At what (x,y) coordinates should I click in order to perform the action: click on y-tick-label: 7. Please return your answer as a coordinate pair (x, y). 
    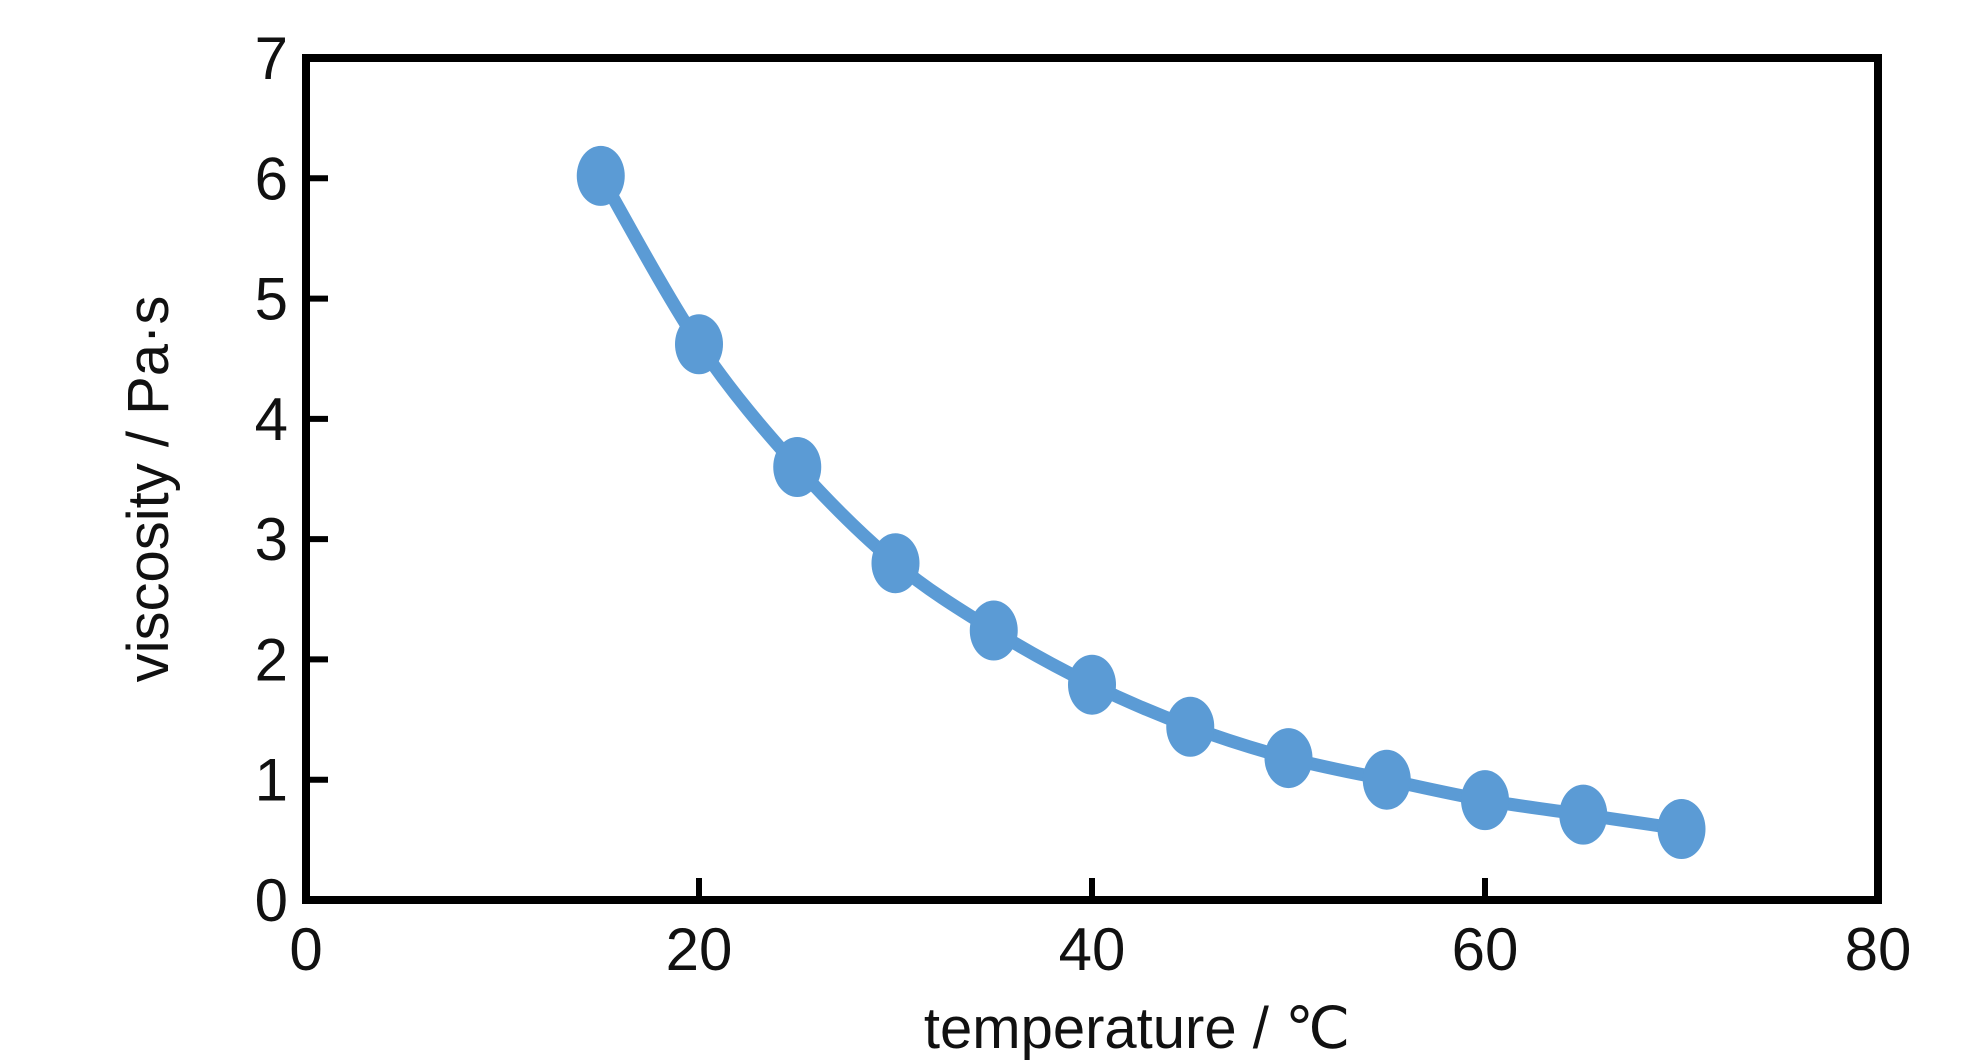
    Looking at the image, I should click on (271, 58).